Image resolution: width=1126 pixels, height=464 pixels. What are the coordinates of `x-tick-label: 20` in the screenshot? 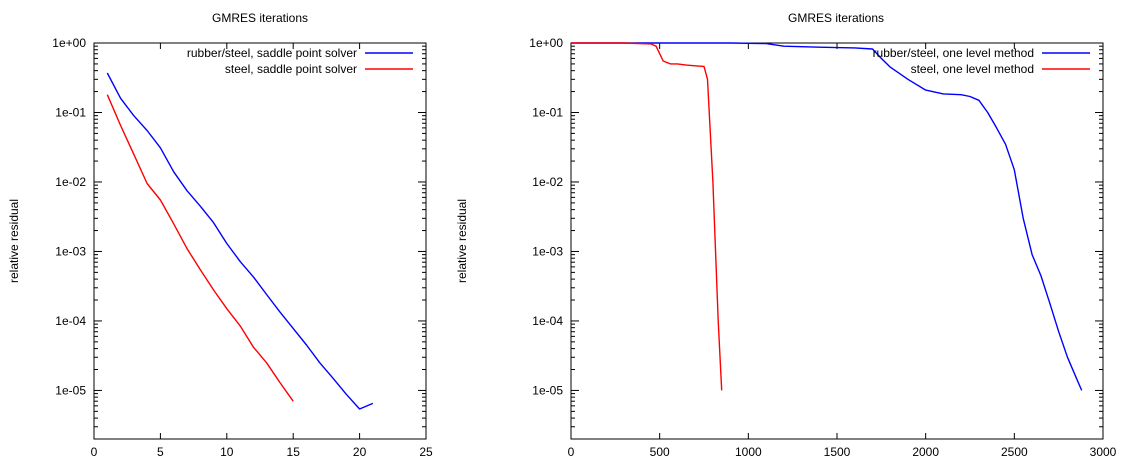 It's located at (360, 452).